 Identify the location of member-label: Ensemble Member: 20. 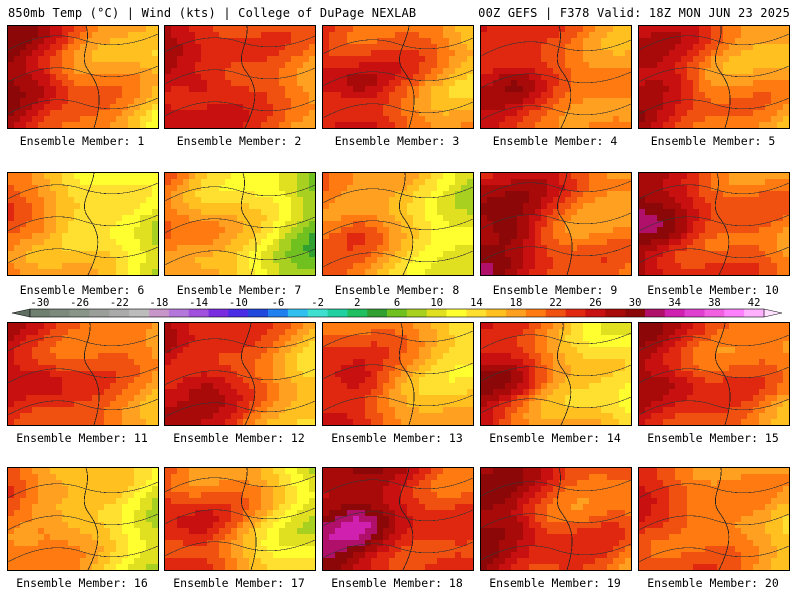
(713, 583).